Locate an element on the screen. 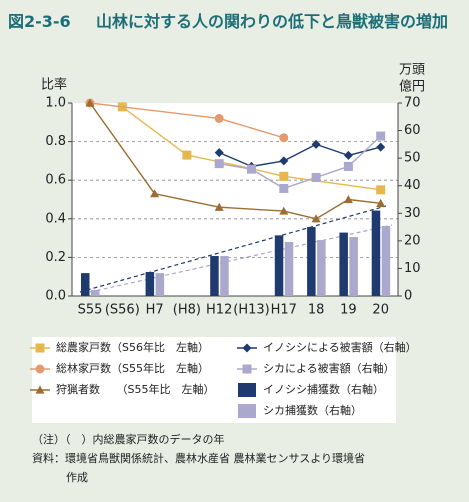 The width and height of the screenshot is (469, 502). legend-label: イノシシによる被害額（右軸） is located at coordinates (340, 347).